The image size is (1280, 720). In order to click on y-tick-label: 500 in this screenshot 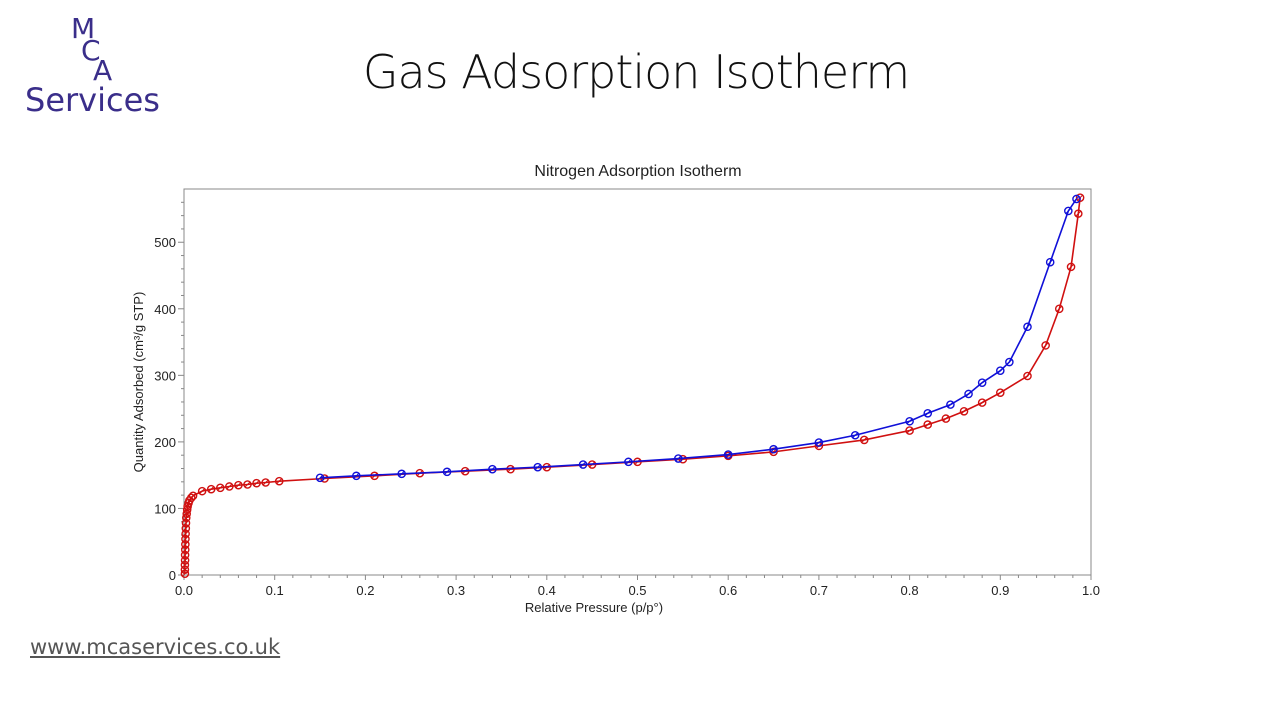, I will do `click(165, 242)`.